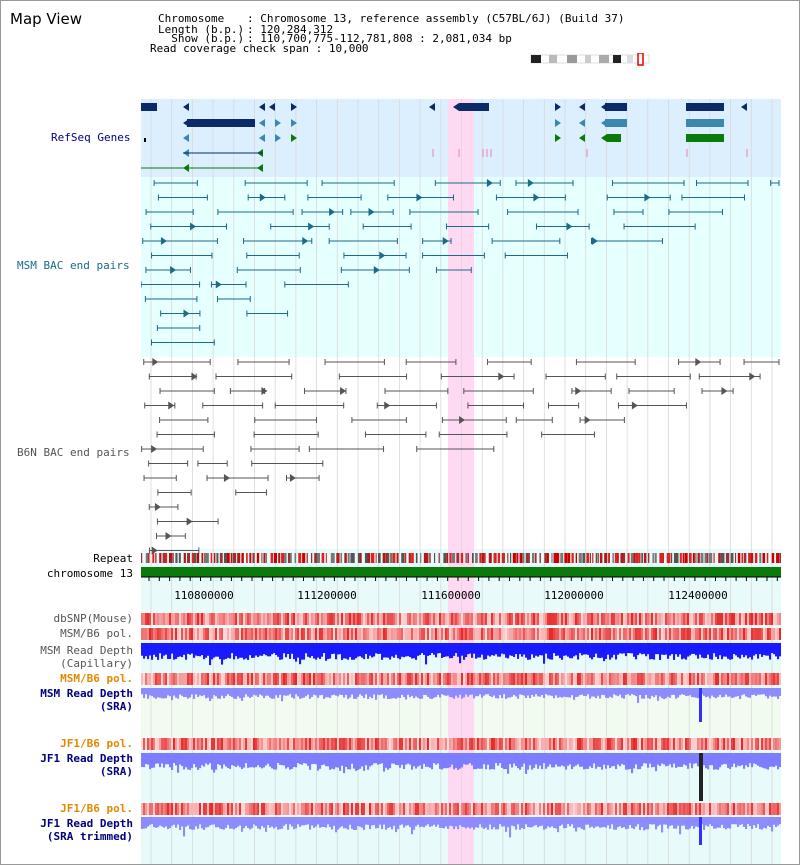 The image size is (800, 865). I want to click on b6n-bac-track-label: B6N BAC end pairs, so click(73, 452).